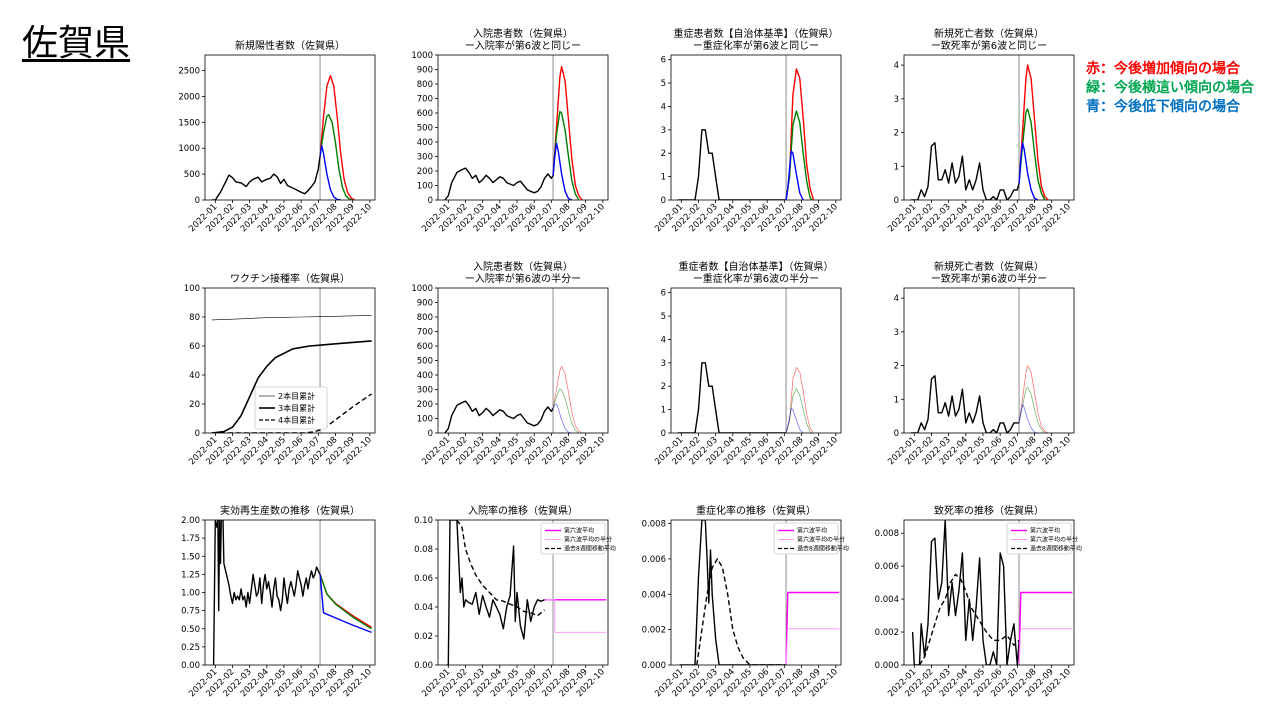 The width and height of the screenshot is (1280, 720). I want to click on y-tick-label: 6, so click(663, 294).